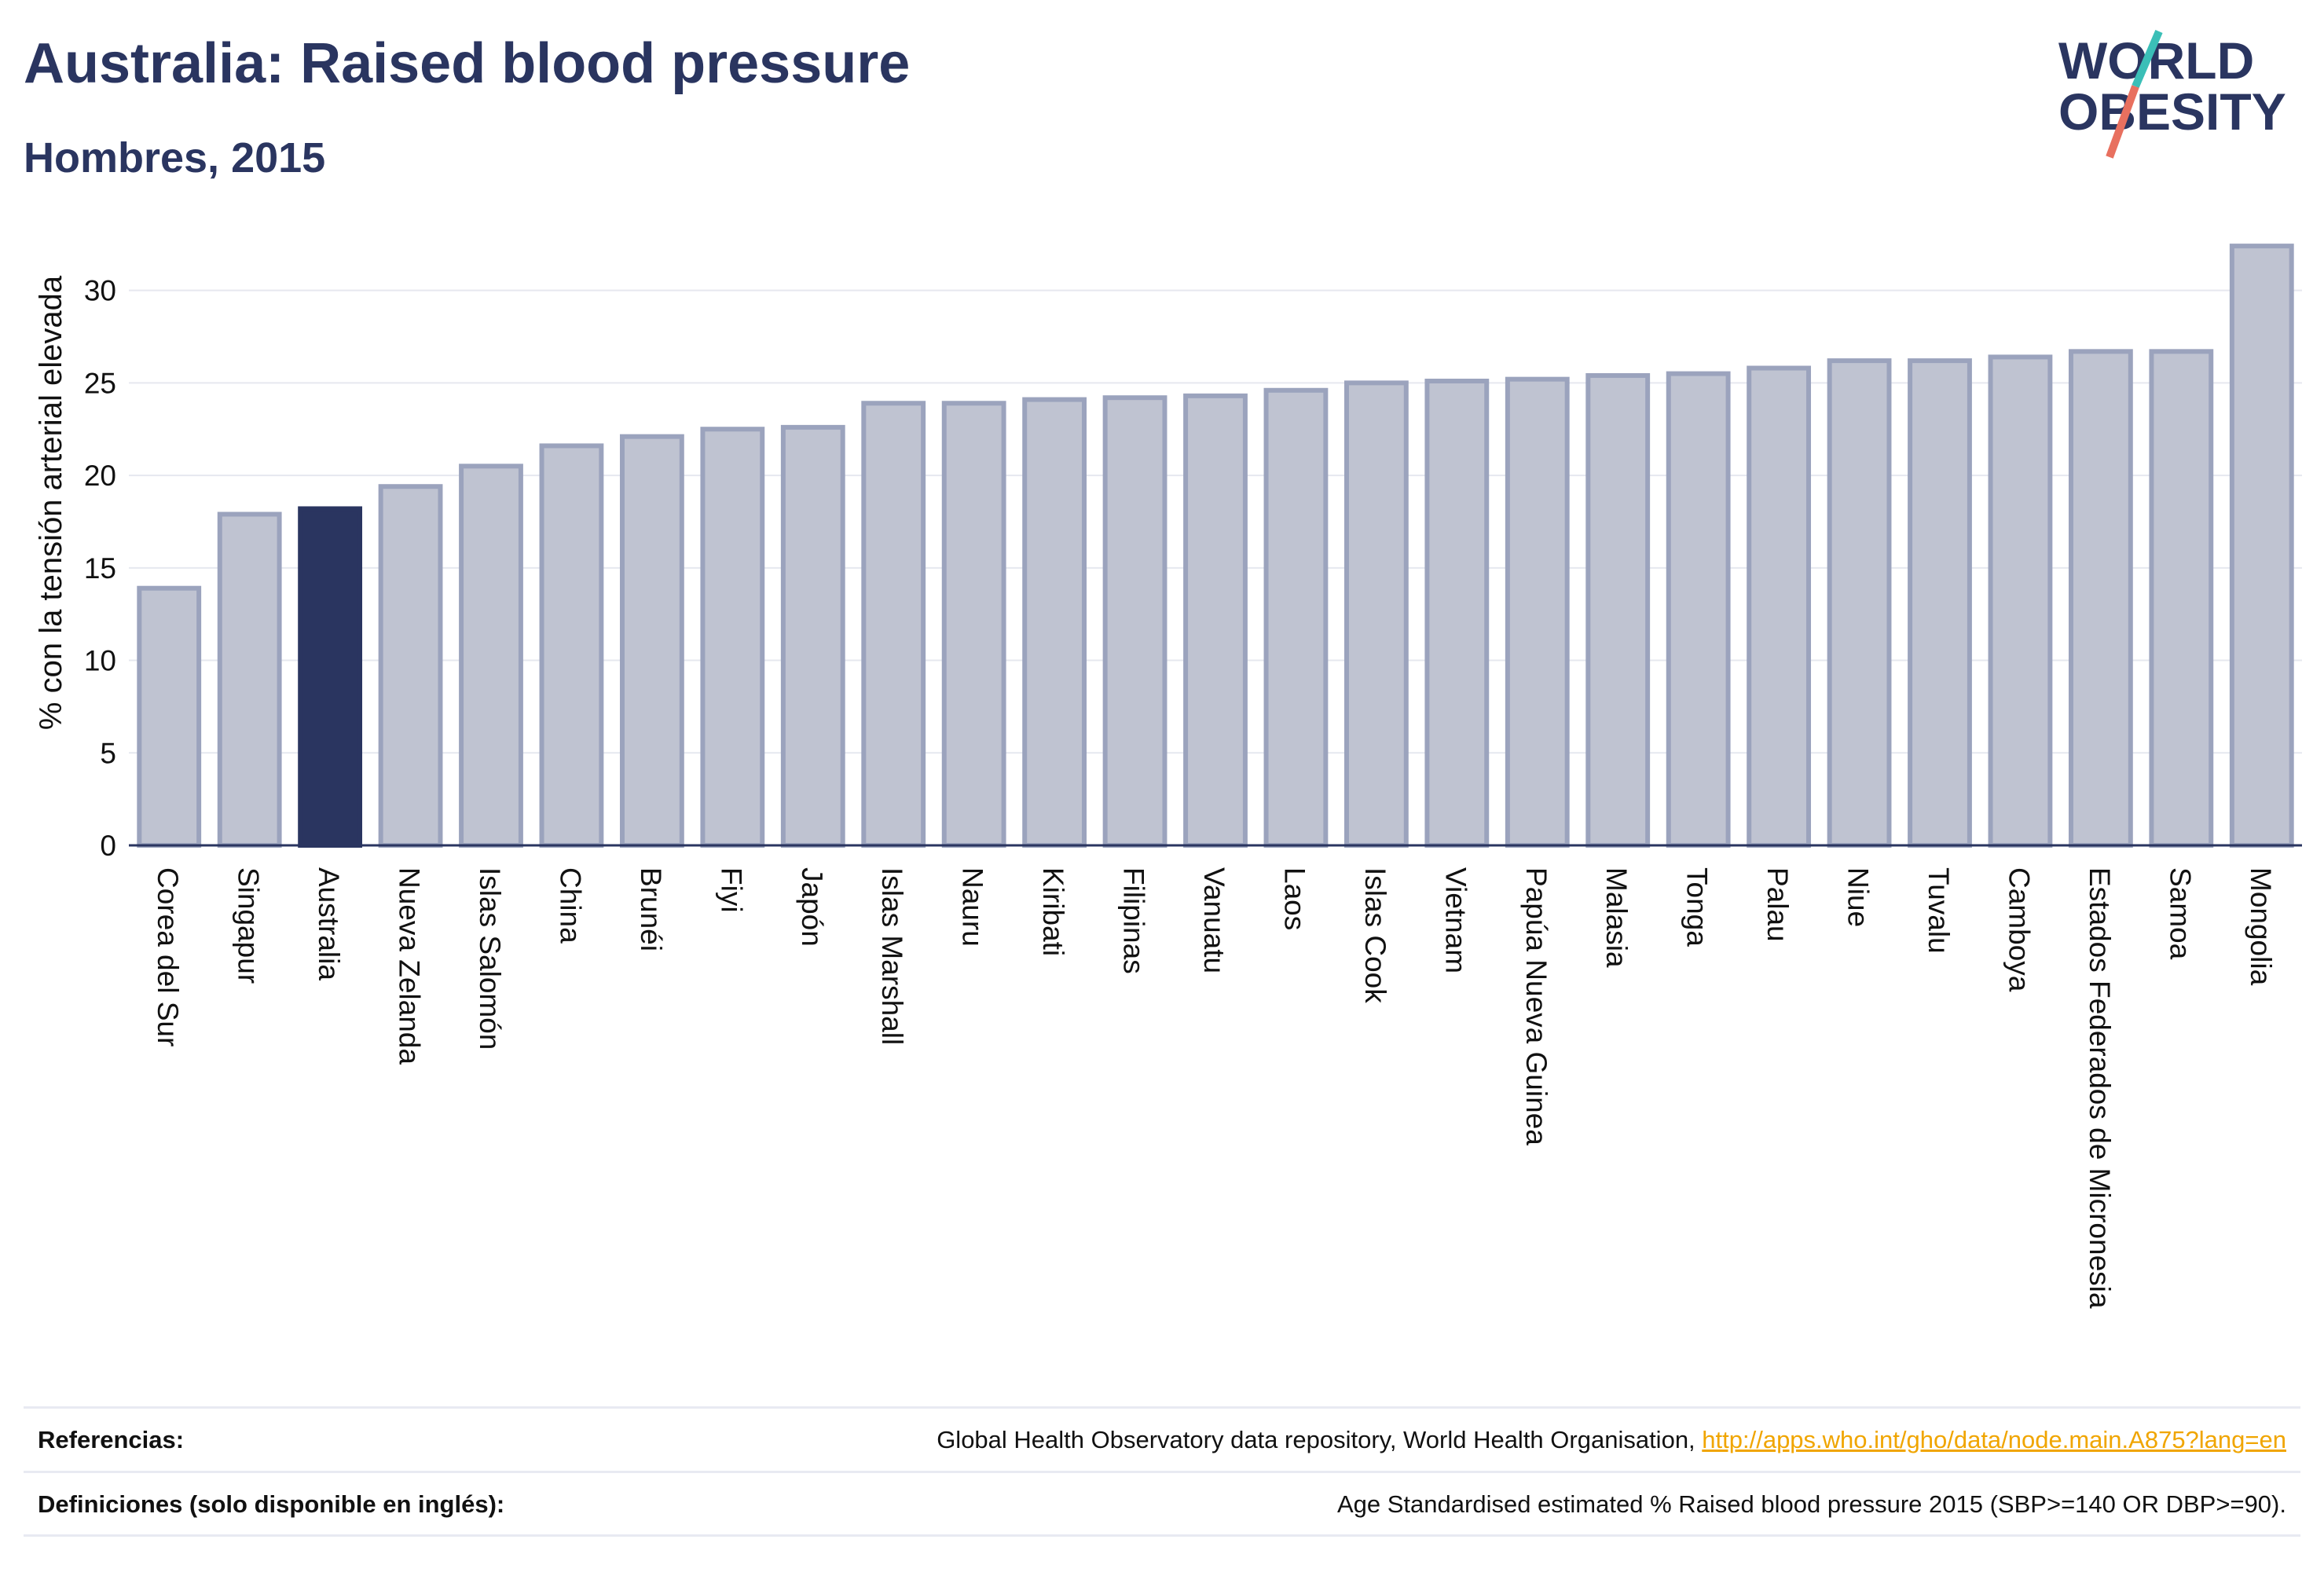 This screenshot has width=2324, height=1576. I want to click on y-axis-label: % con la tensión arterial elevada, so click(51, 502).